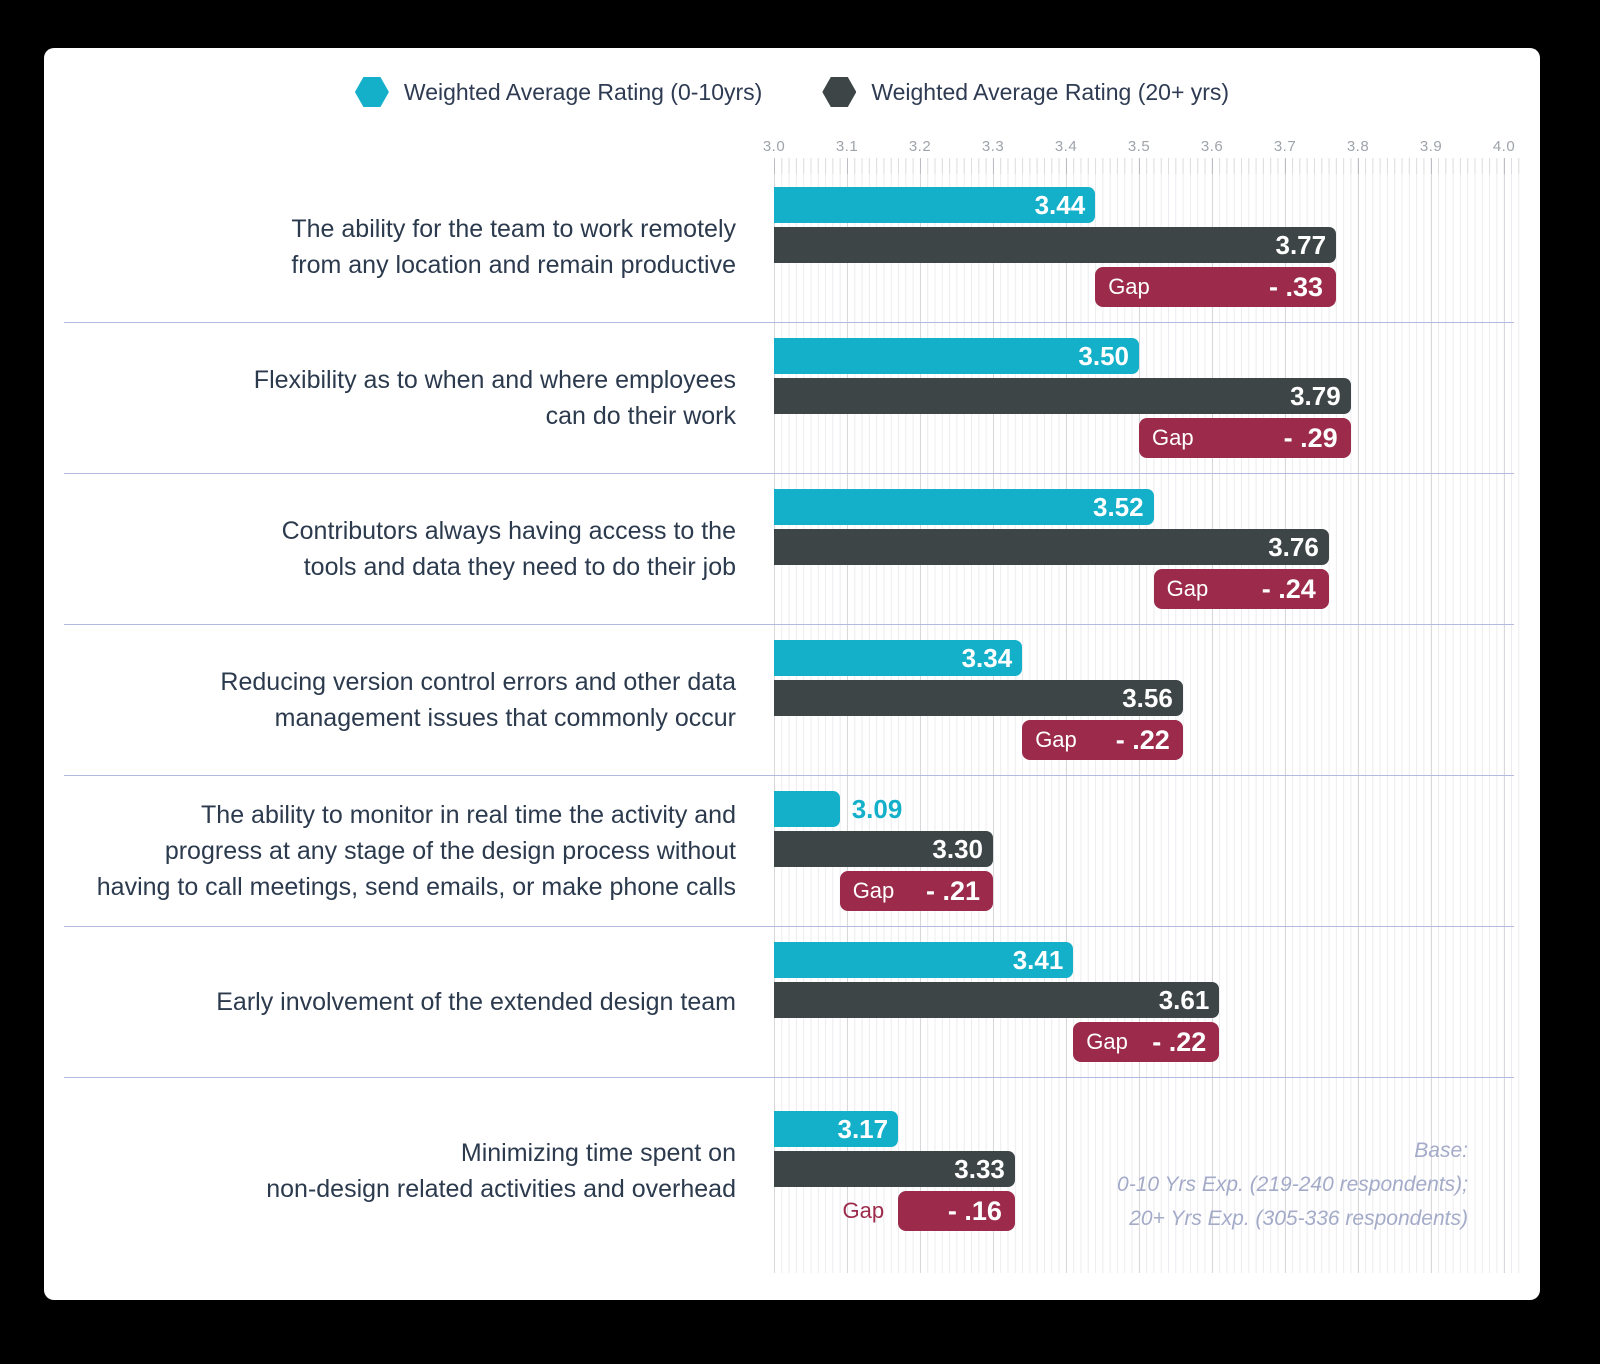 The height and width of the screenshot is (1364, 1600). I want to click on bar-value: 3.17, so click(863, 1128).